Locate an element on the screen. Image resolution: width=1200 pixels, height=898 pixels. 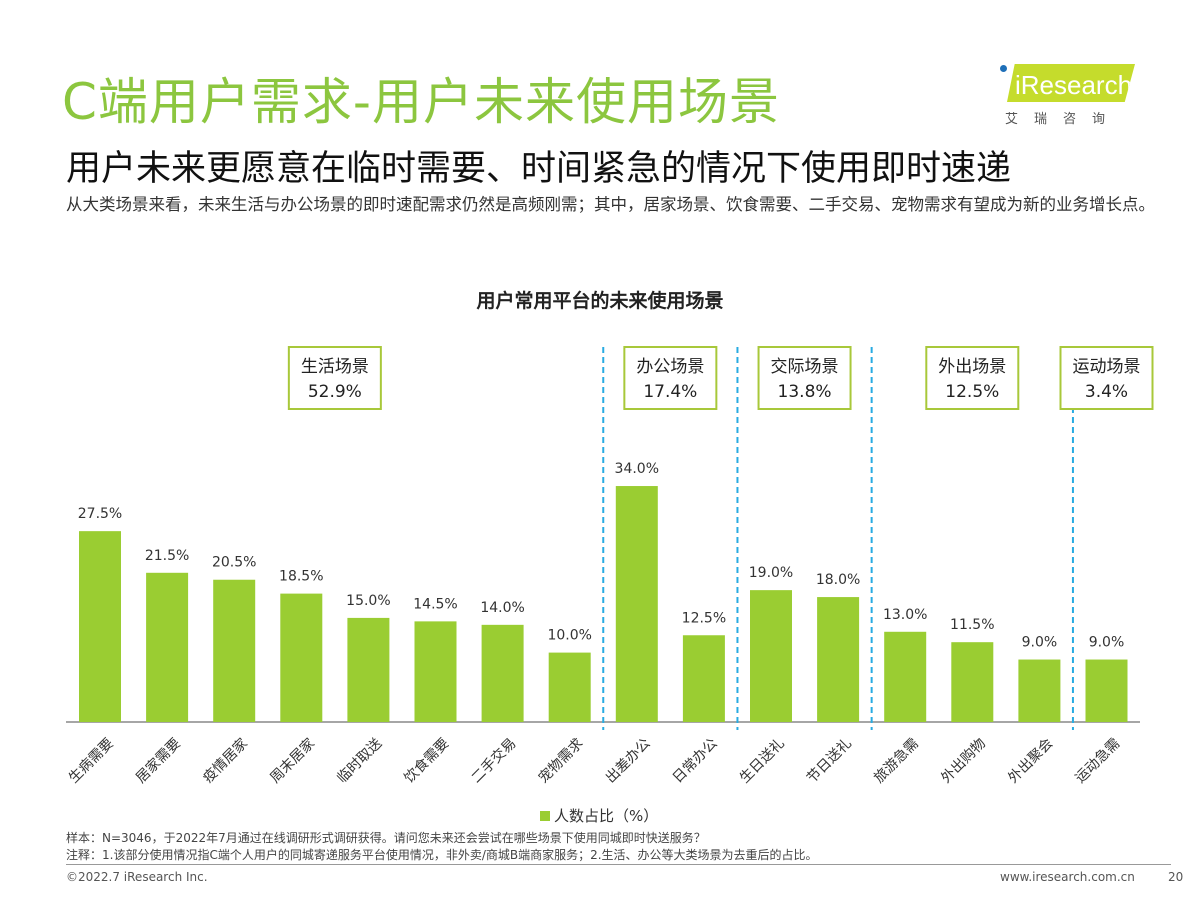
data-label: 15.0% is located at coordinates (368, 601).